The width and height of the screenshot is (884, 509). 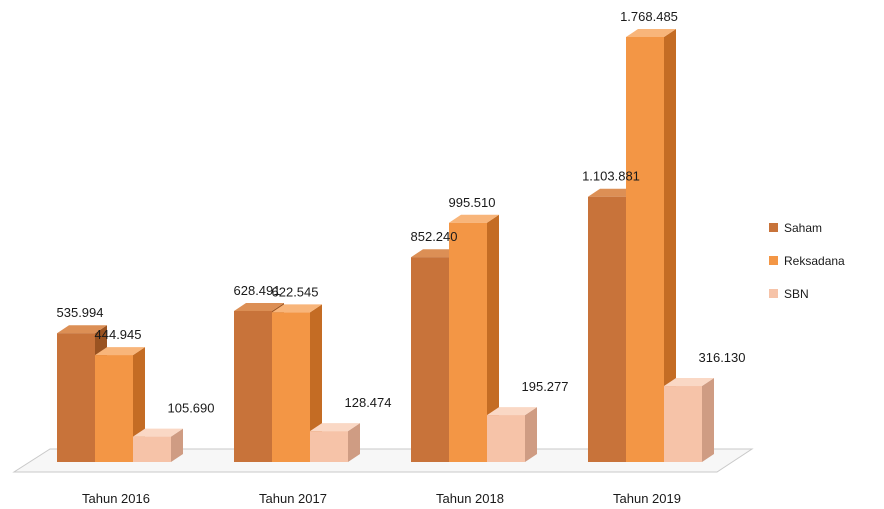 I want to click on data-label-reksadana-tahun-2018: 995.510, so click(x=472, y=202).